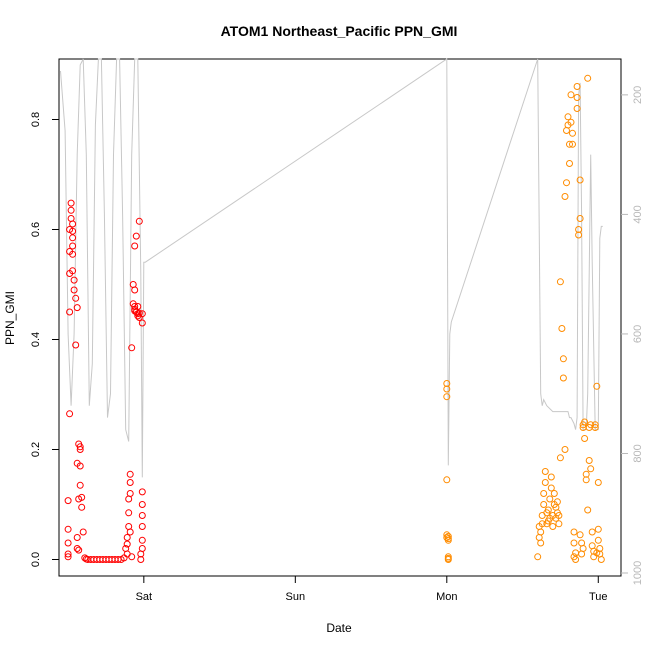 This screenshot has width=650, height=650. I want to click on y2-tick-label: 600, so click(638, 334).